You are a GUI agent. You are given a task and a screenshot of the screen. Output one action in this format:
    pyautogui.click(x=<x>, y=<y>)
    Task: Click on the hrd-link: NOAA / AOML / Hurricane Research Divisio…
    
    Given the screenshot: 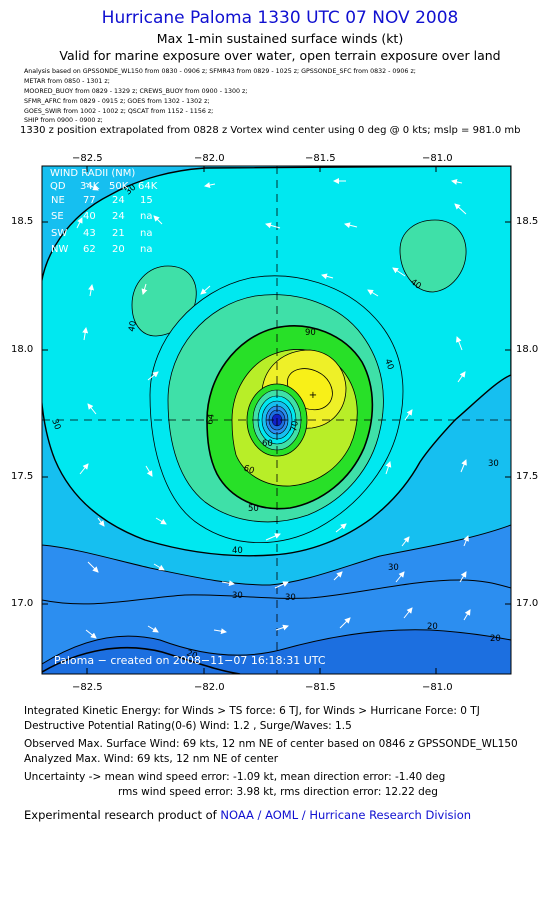 What is the action you would take?
    pyautogui.click(x=346, y=815)
    